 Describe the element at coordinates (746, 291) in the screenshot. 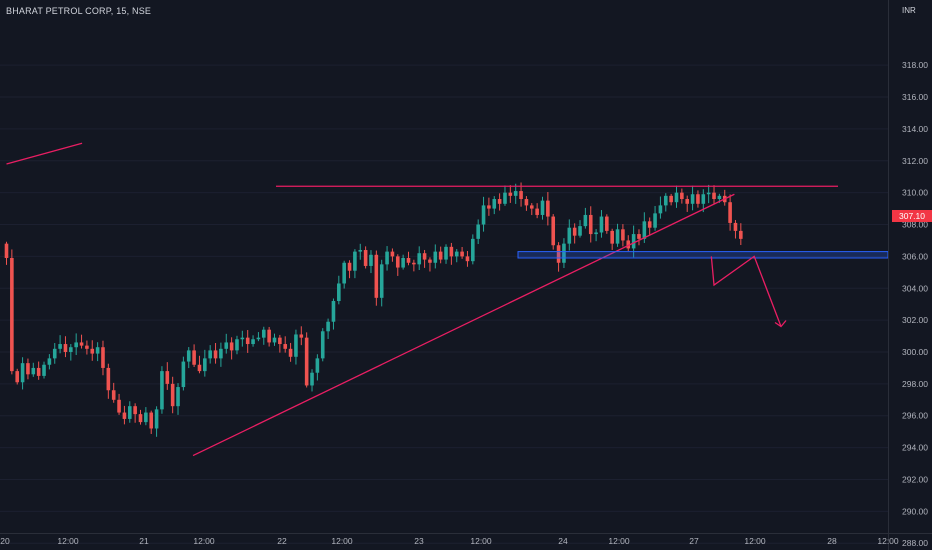

I see `projection-path` at that location.